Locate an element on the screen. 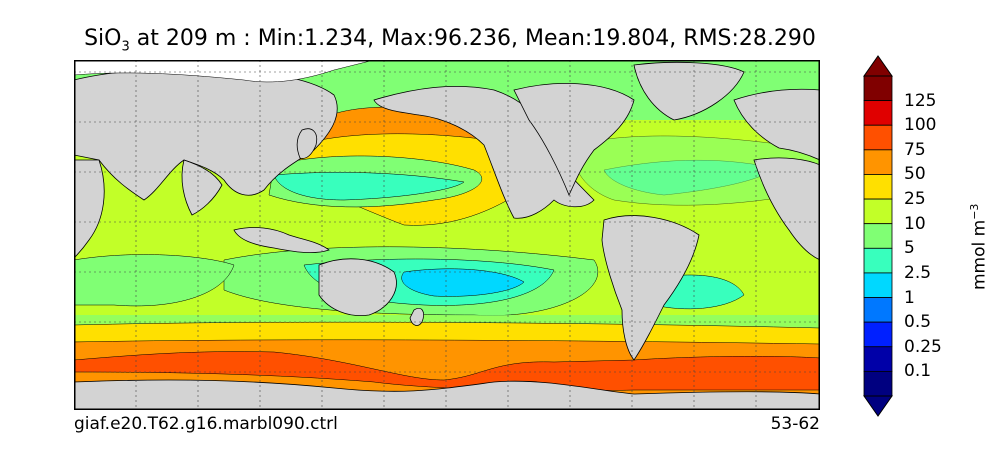 The width and height of the screenshot is (1008, 466). land-antarctica is located at coordinates (447, 394).